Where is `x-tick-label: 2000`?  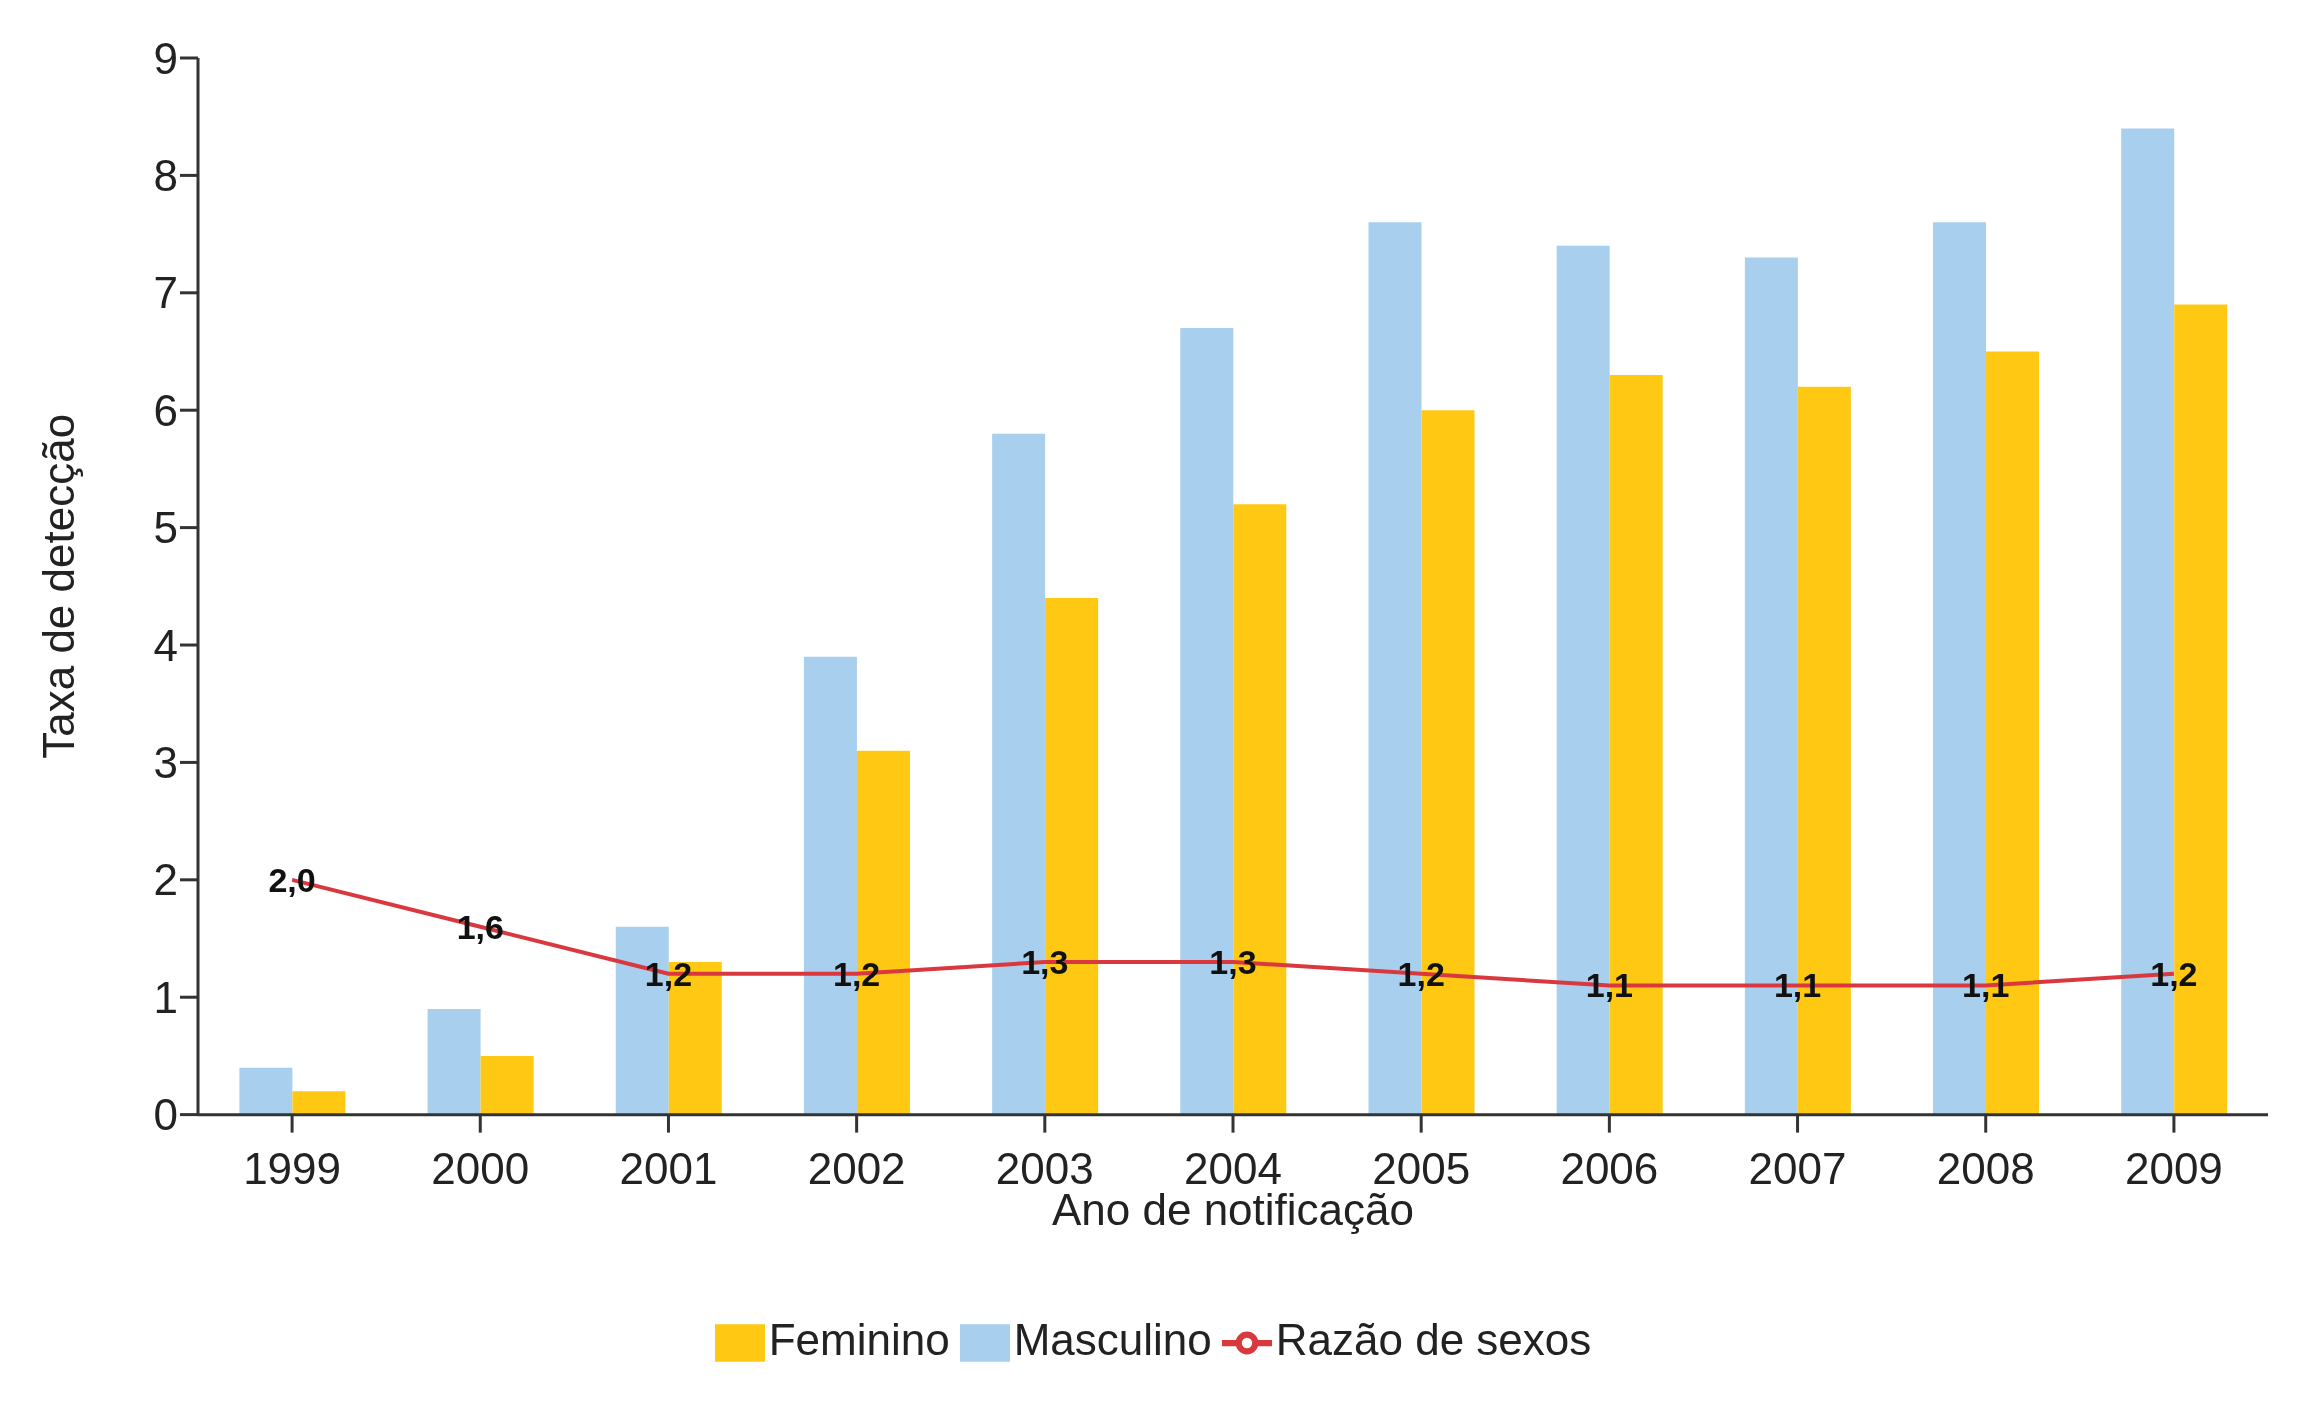 x-tick-label: 2000 is located at coordinates (480, 1168).